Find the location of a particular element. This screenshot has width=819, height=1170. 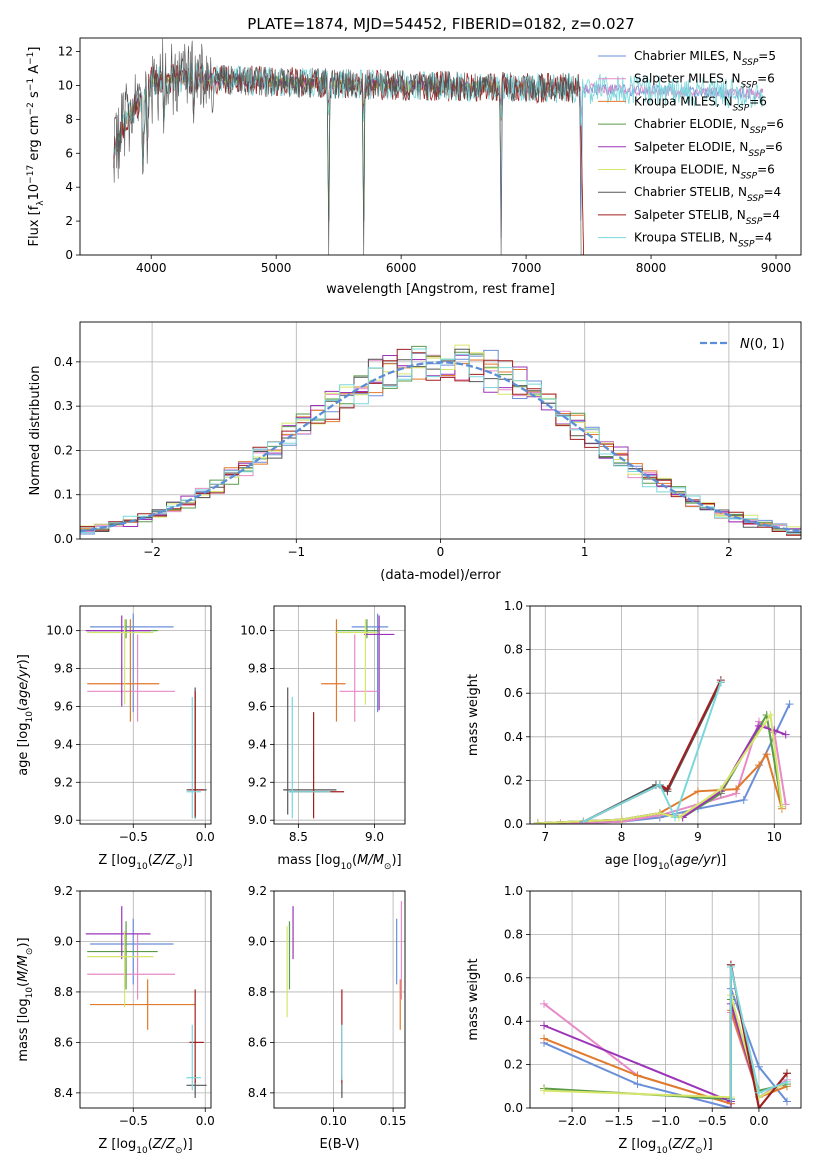

x-tick-label: 8.5 is located at coordinates (298, 837).